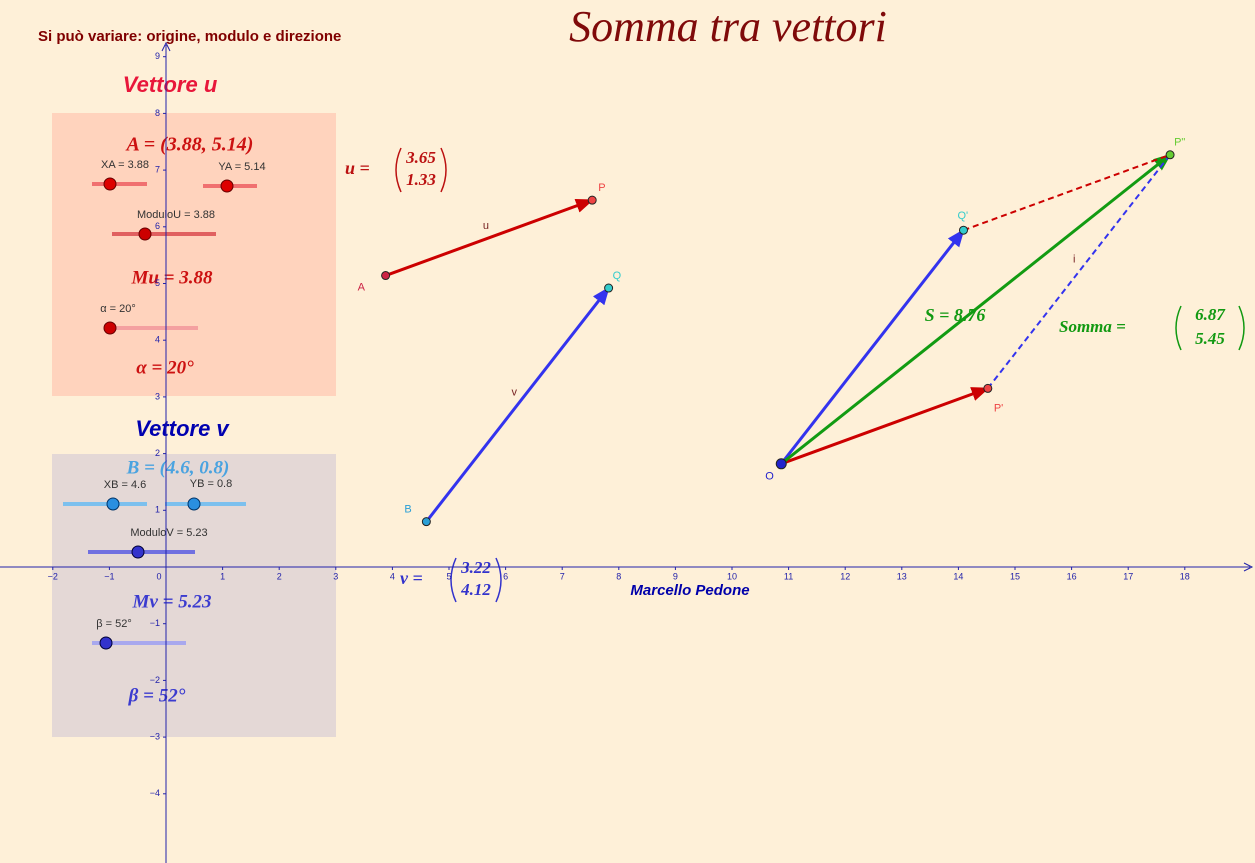 This screenshot has height=863, width=1255. Describe the element at coordinates (505, 576) in the screenshot. I see `x-tick-label: 6` at that location.